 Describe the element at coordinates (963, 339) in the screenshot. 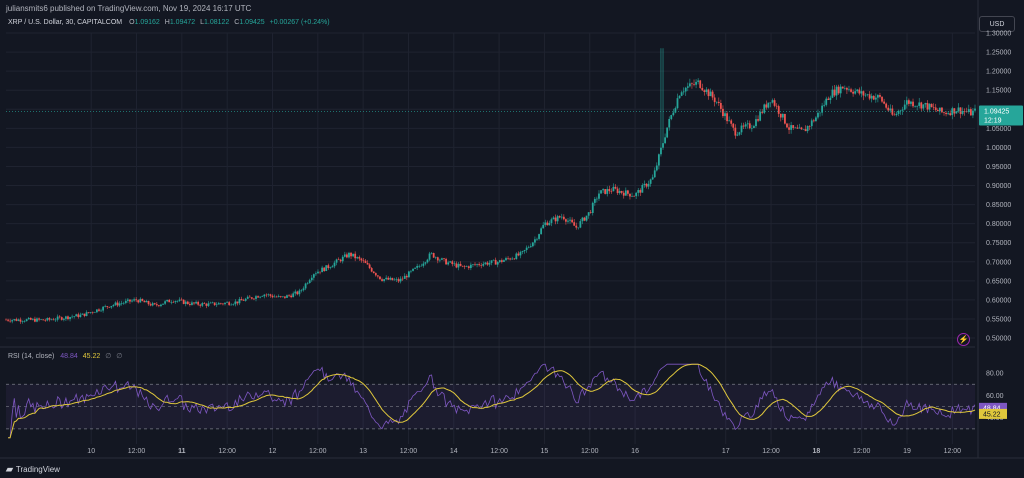

I see `lightning-icon: ⚡` at that location.